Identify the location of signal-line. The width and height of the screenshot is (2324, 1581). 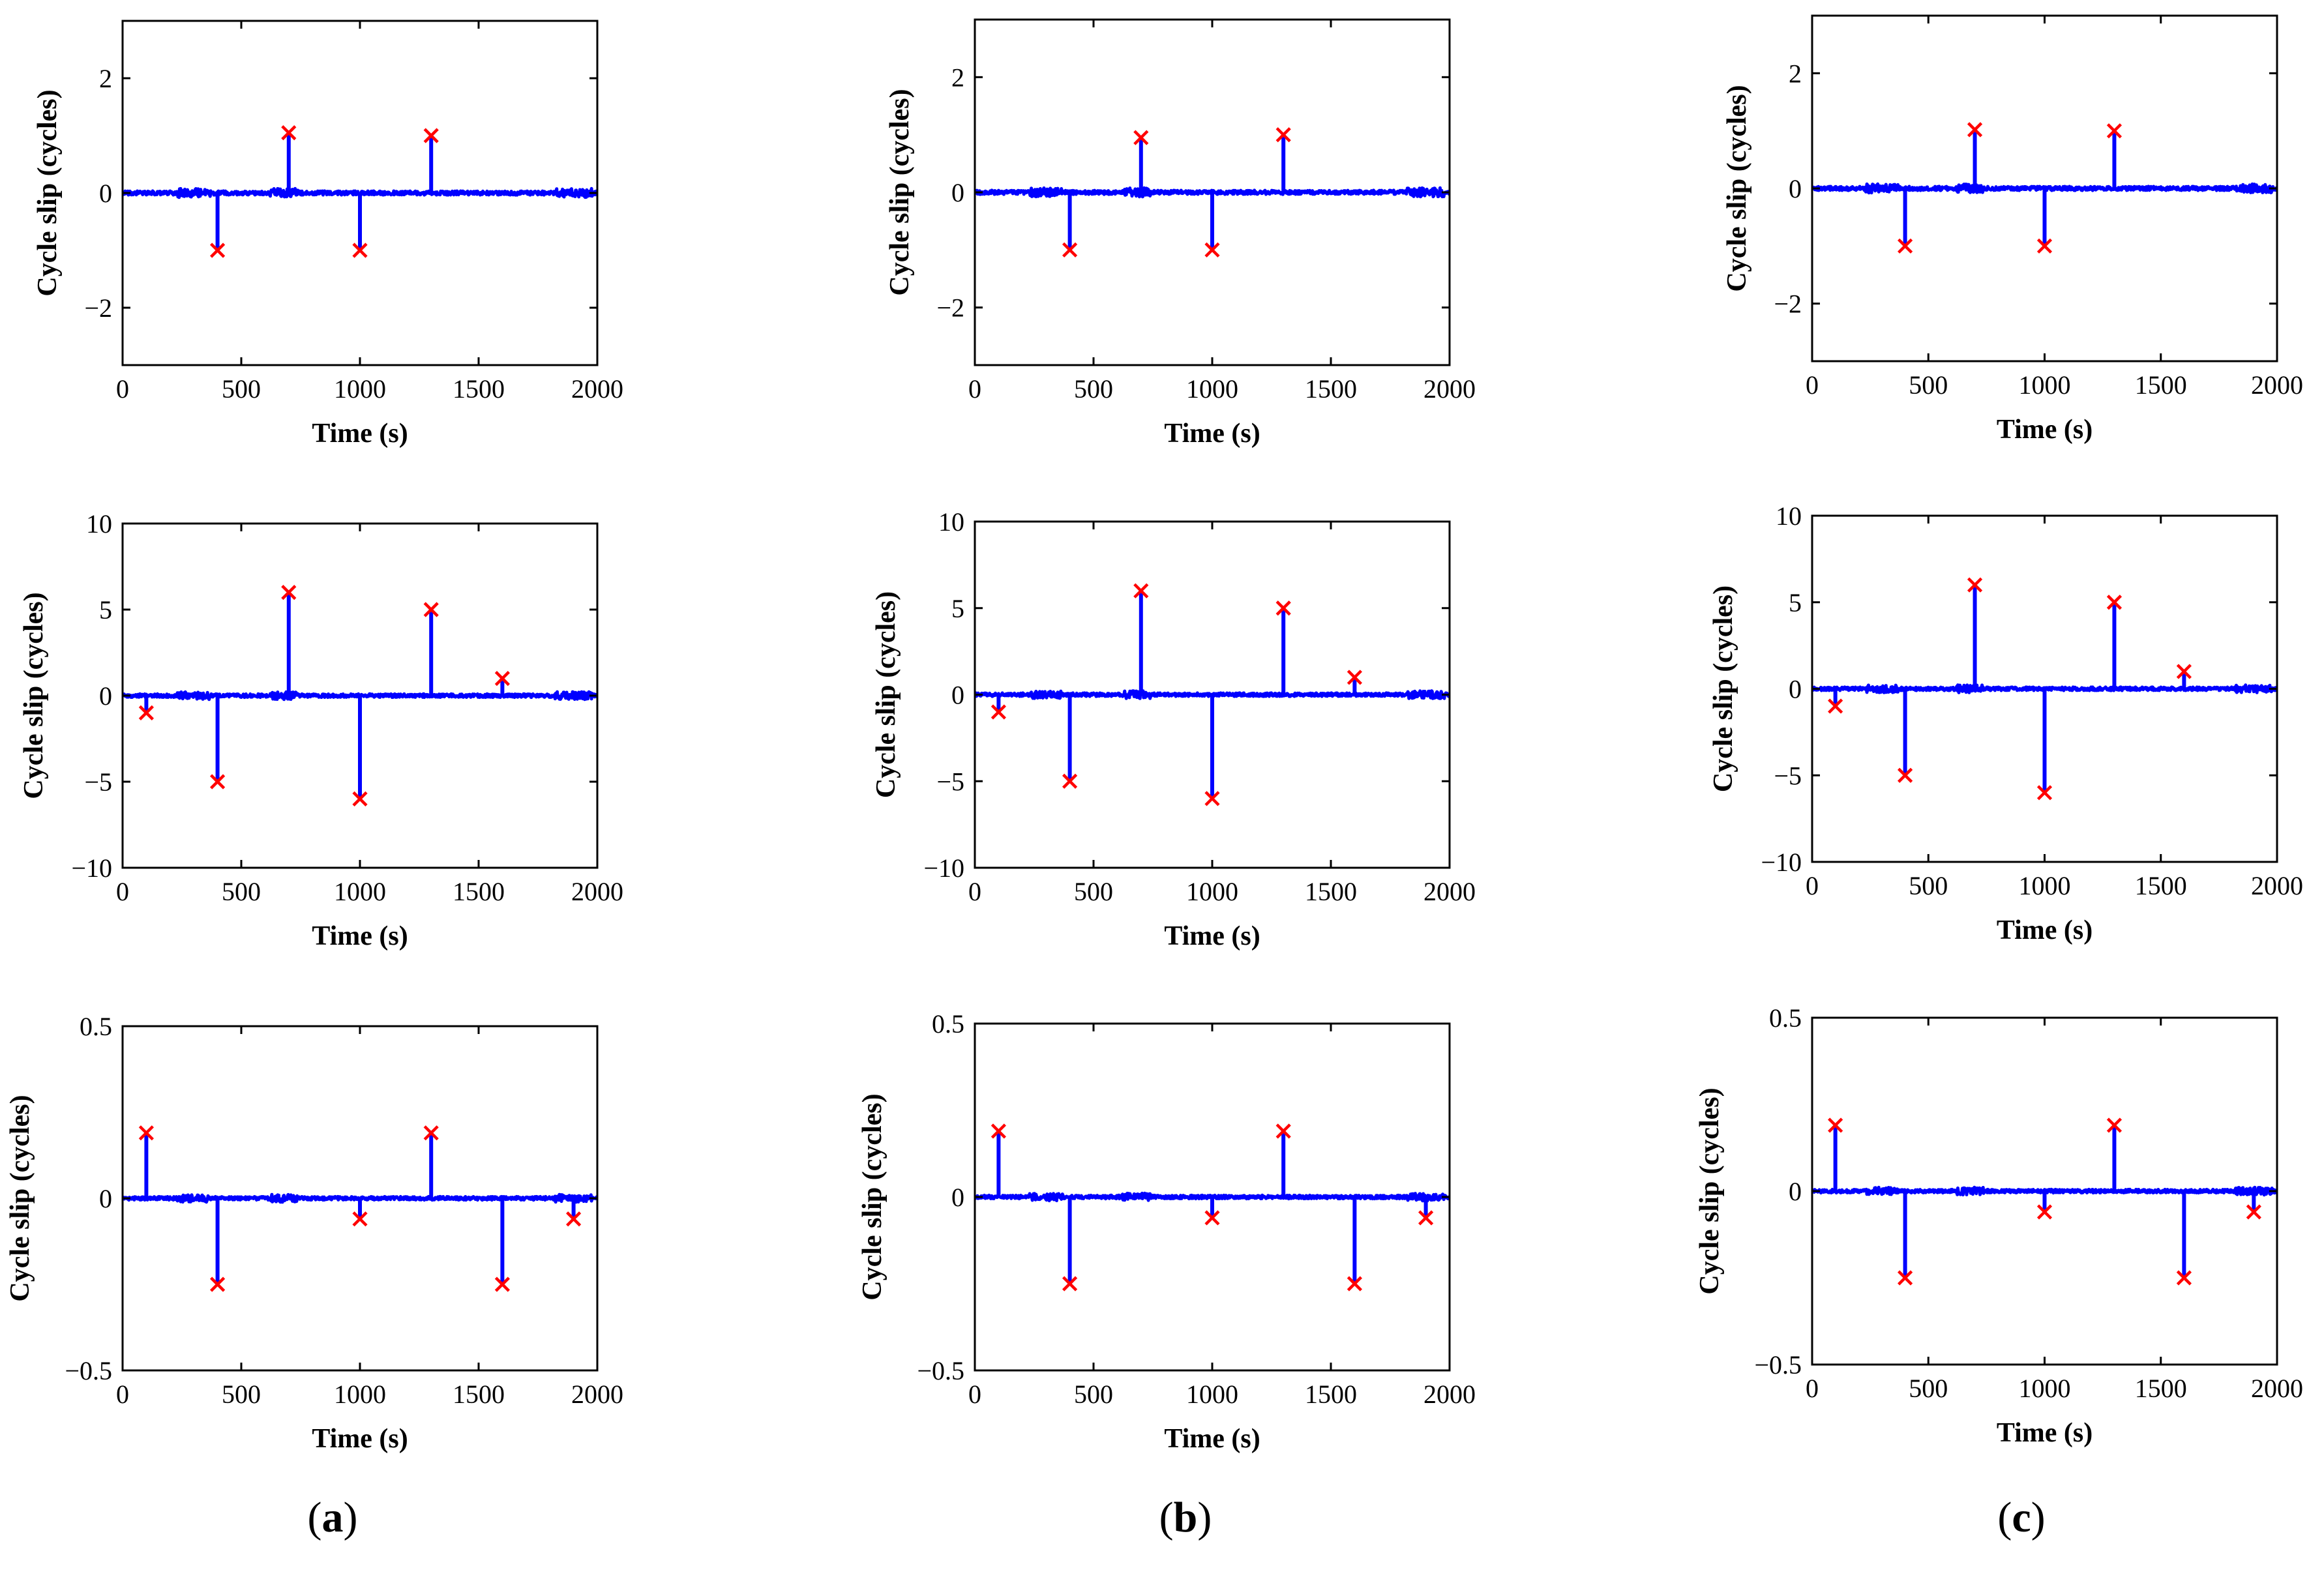
(2045, 1191).